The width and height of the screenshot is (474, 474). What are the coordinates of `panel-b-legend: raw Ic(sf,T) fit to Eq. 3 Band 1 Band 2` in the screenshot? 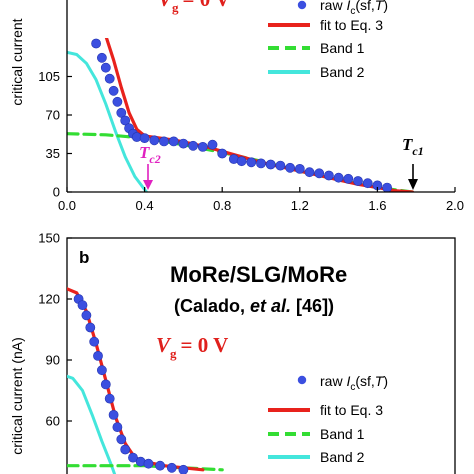 It's located at (328, 419).